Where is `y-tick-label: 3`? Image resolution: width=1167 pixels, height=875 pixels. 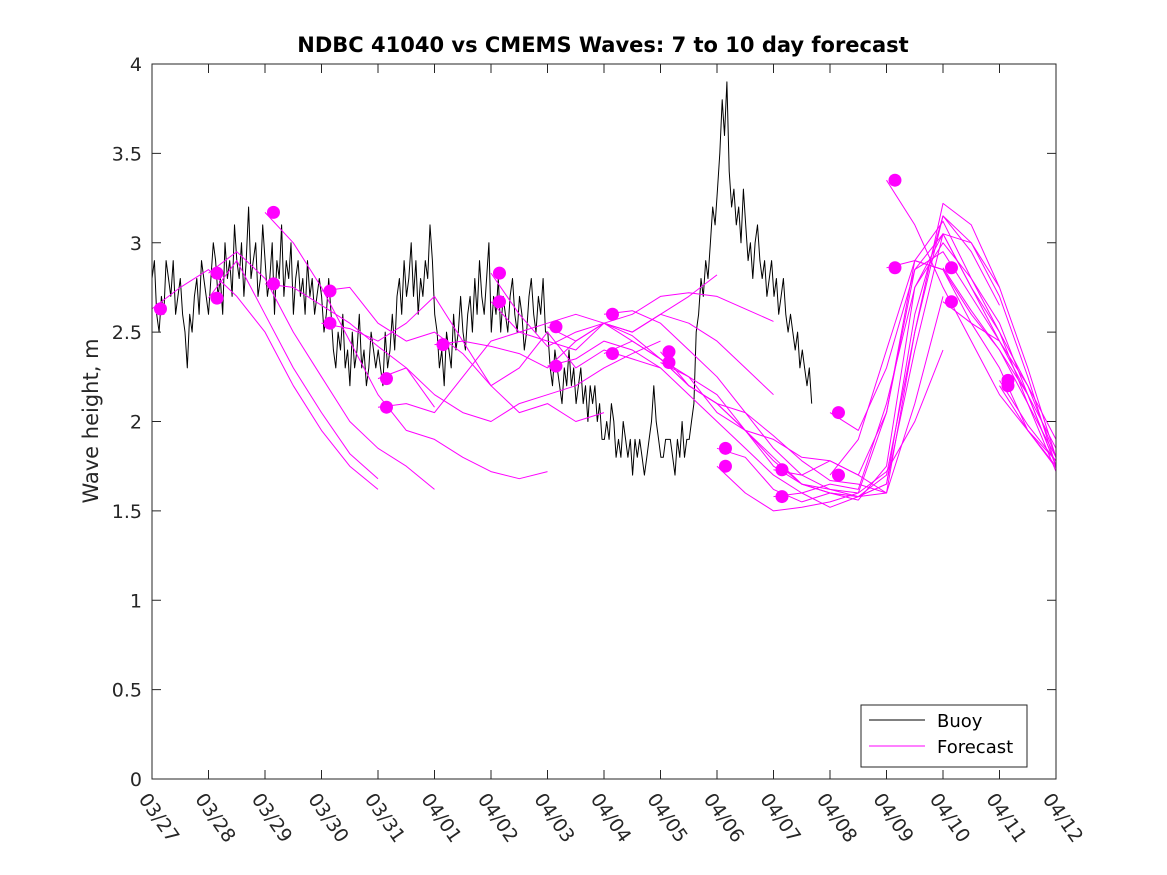
y-tick-label: 3 is located at coordinates (136, 244).